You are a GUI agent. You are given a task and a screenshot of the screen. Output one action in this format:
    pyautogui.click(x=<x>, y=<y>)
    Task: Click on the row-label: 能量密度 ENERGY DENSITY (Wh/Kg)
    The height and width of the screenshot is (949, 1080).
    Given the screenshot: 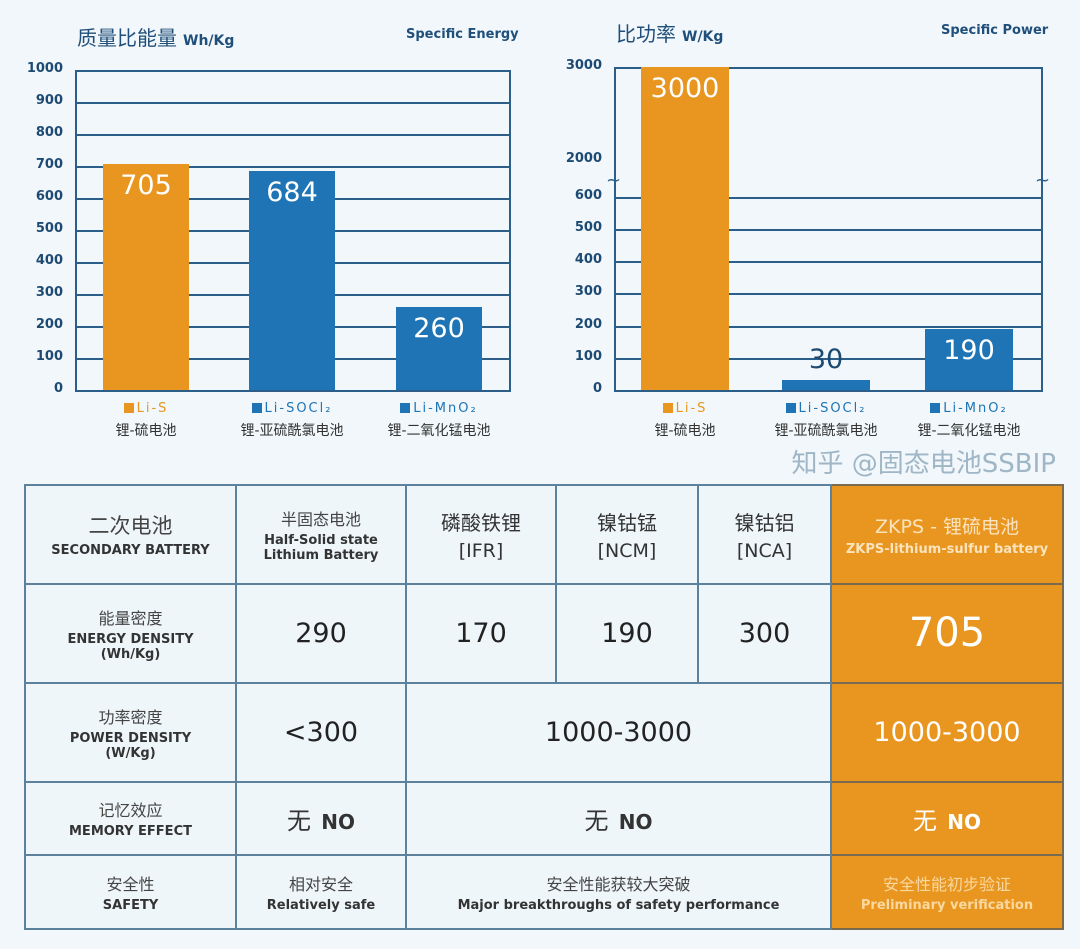 What is the action you would take?
    pyautogui.click(x=130, y=633)
    